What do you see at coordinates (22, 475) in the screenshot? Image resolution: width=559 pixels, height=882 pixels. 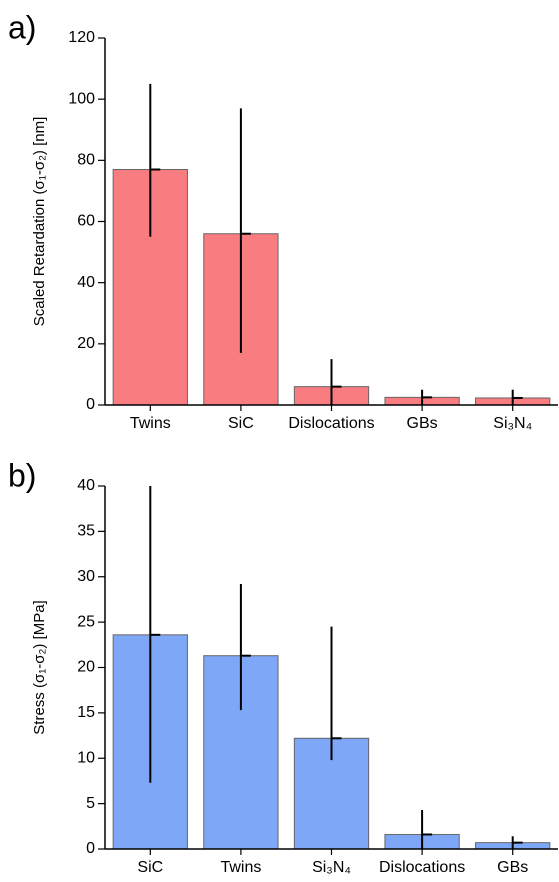 I see `panel-label: b)` at bounding box center [22, 475].